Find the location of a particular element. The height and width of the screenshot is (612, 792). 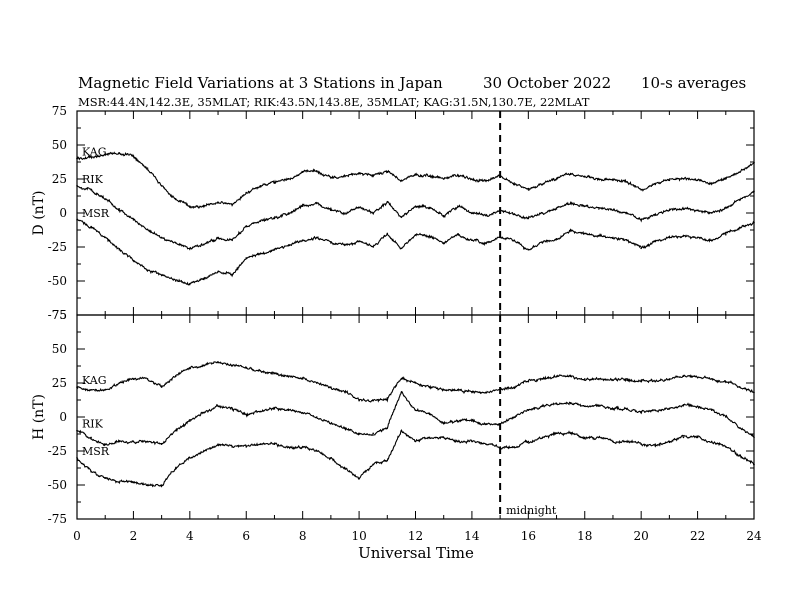

msr-label: MSR is located at coordinates (96, 213).